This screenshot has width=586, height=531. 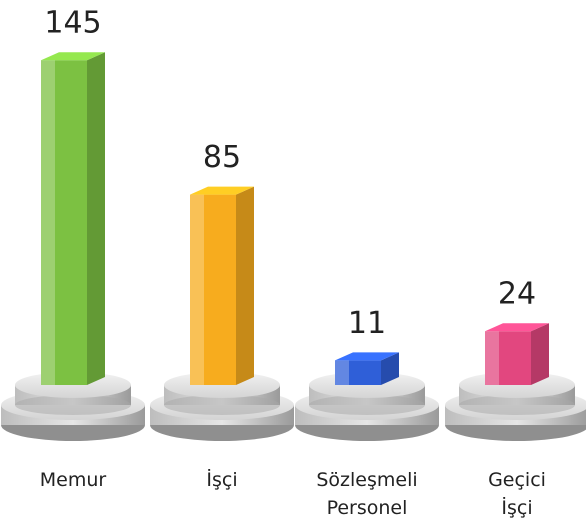 I want to click on value-label: 24, so click(x=517, y=294).